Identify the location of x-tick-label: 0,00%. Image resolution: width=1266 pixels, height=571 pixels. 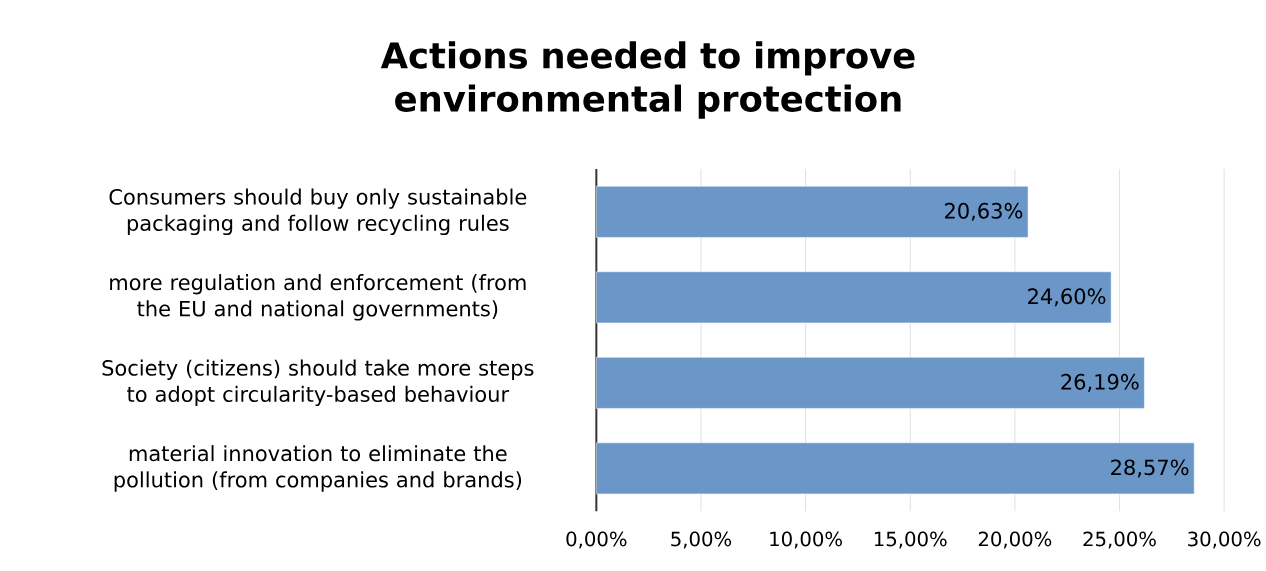
(596, 540).